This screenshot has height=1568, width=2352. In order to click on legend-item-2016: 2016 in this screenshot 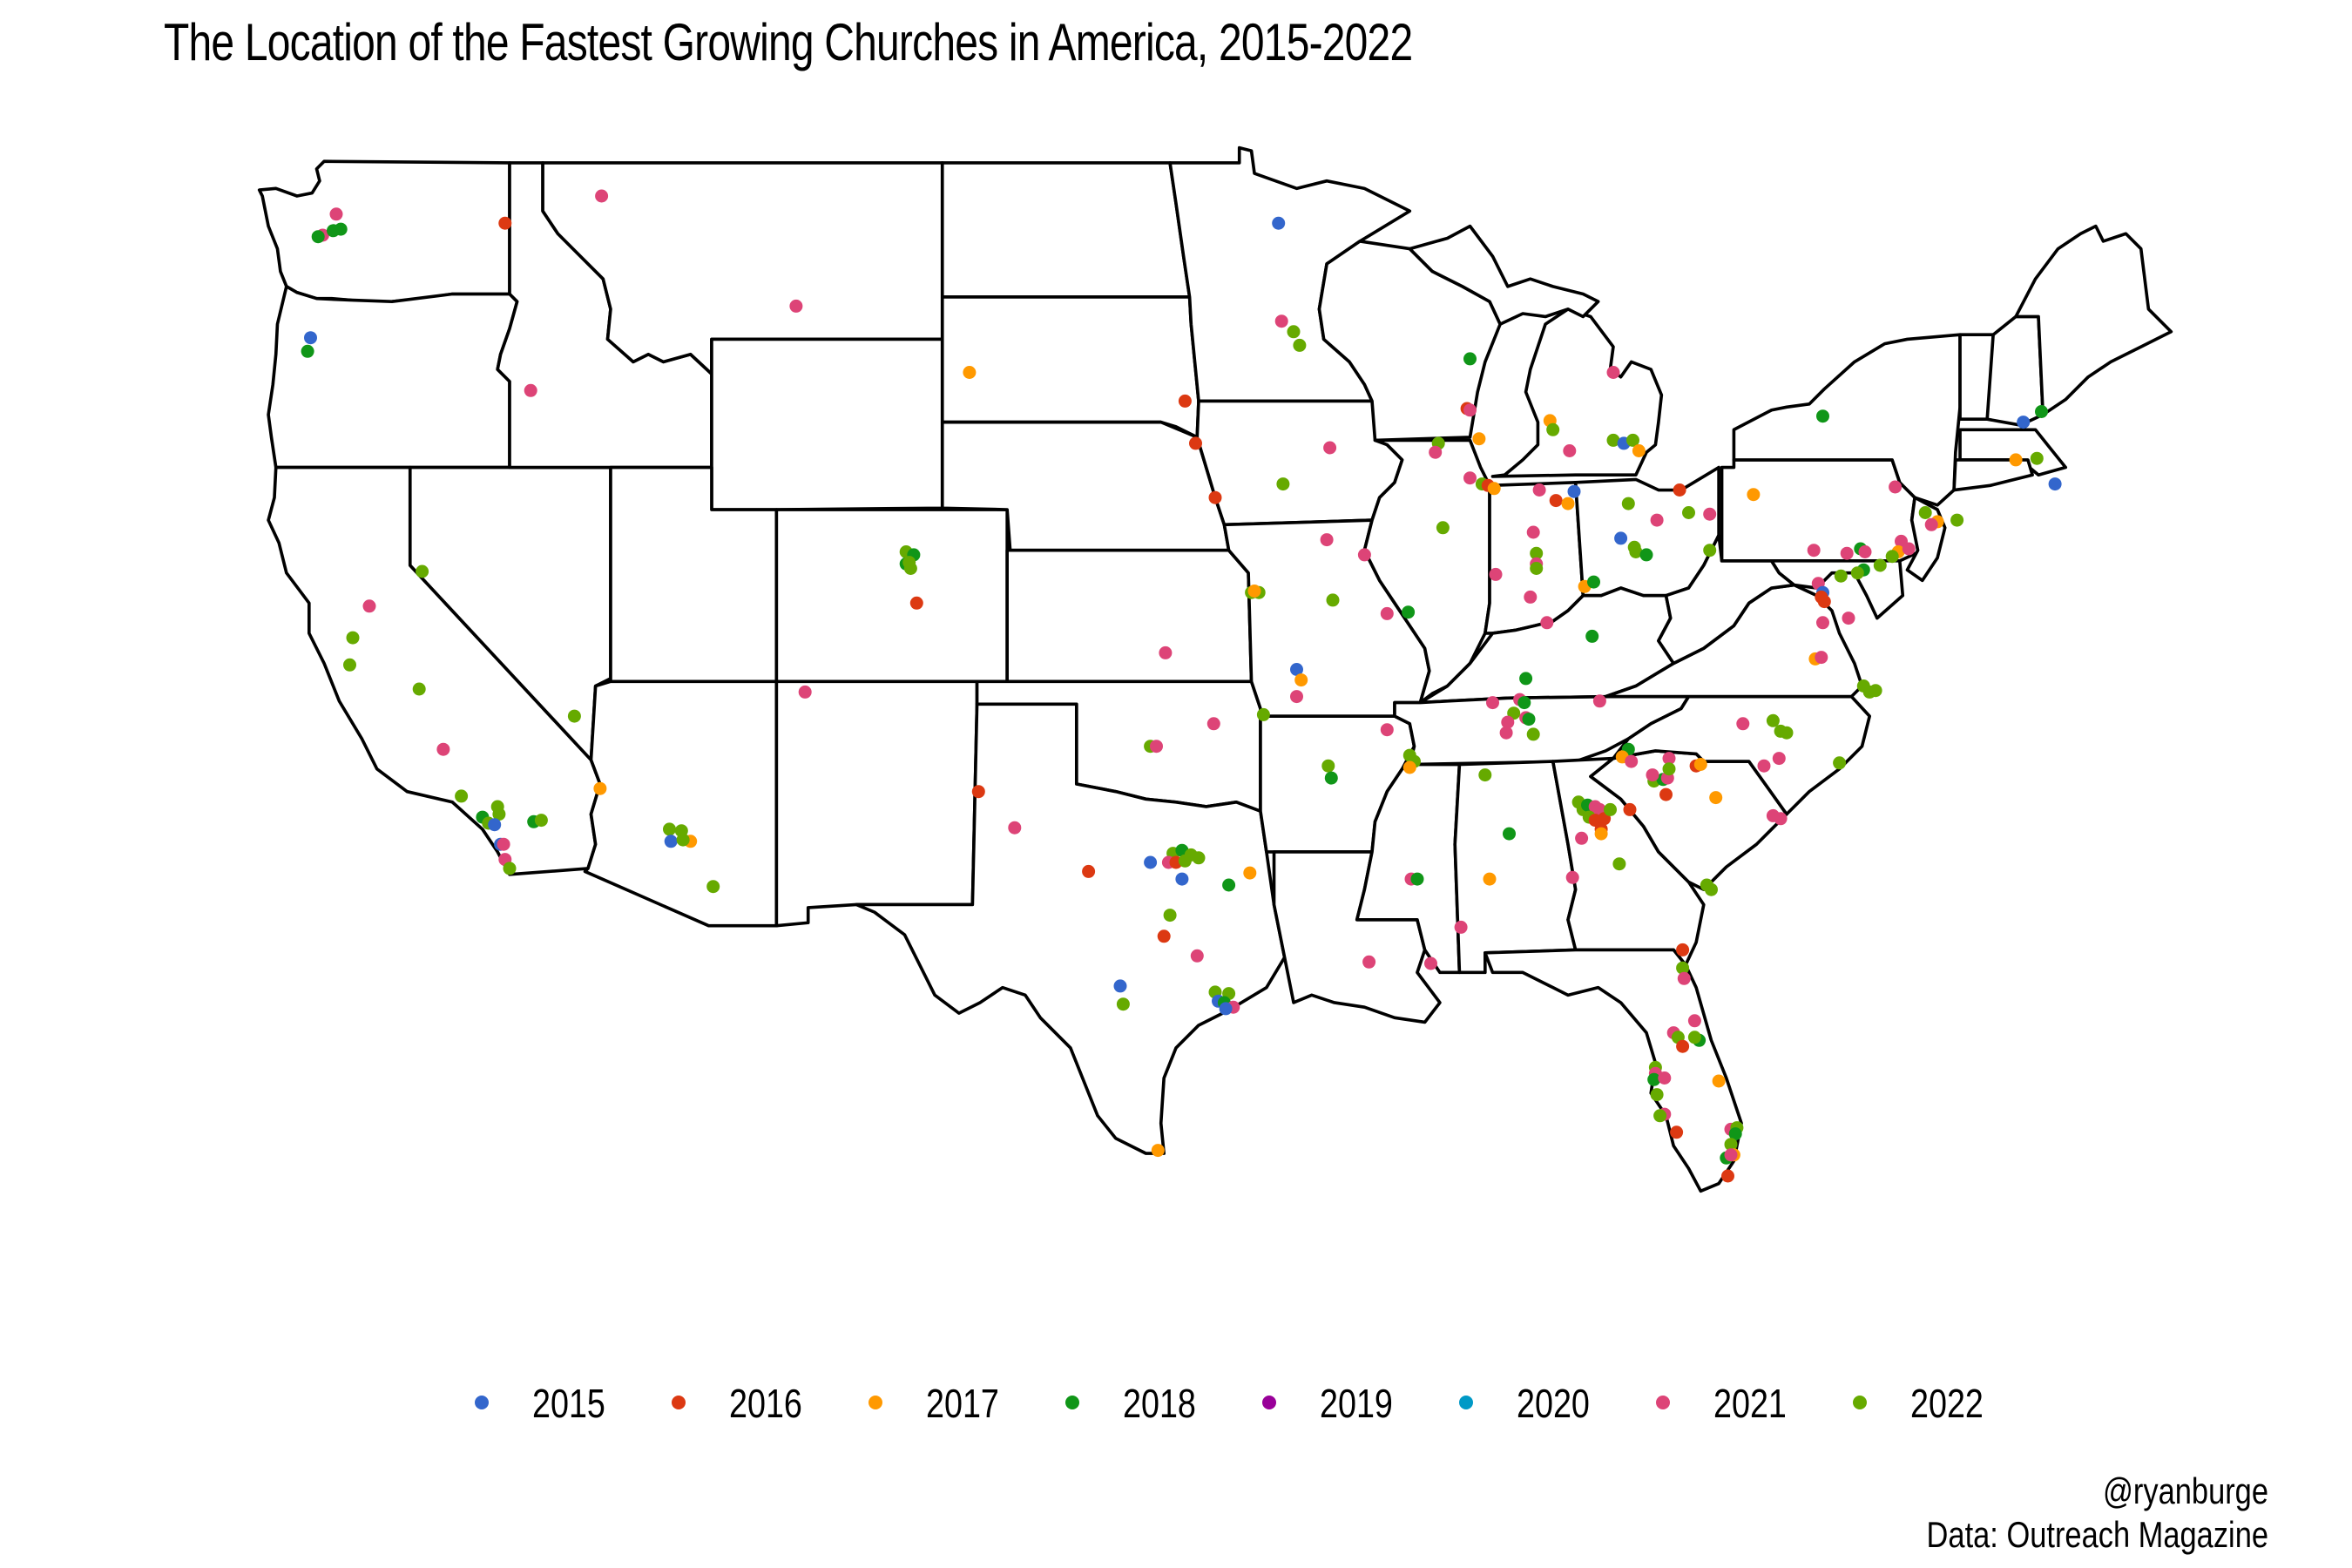, I will do `click(737, 1402)`.